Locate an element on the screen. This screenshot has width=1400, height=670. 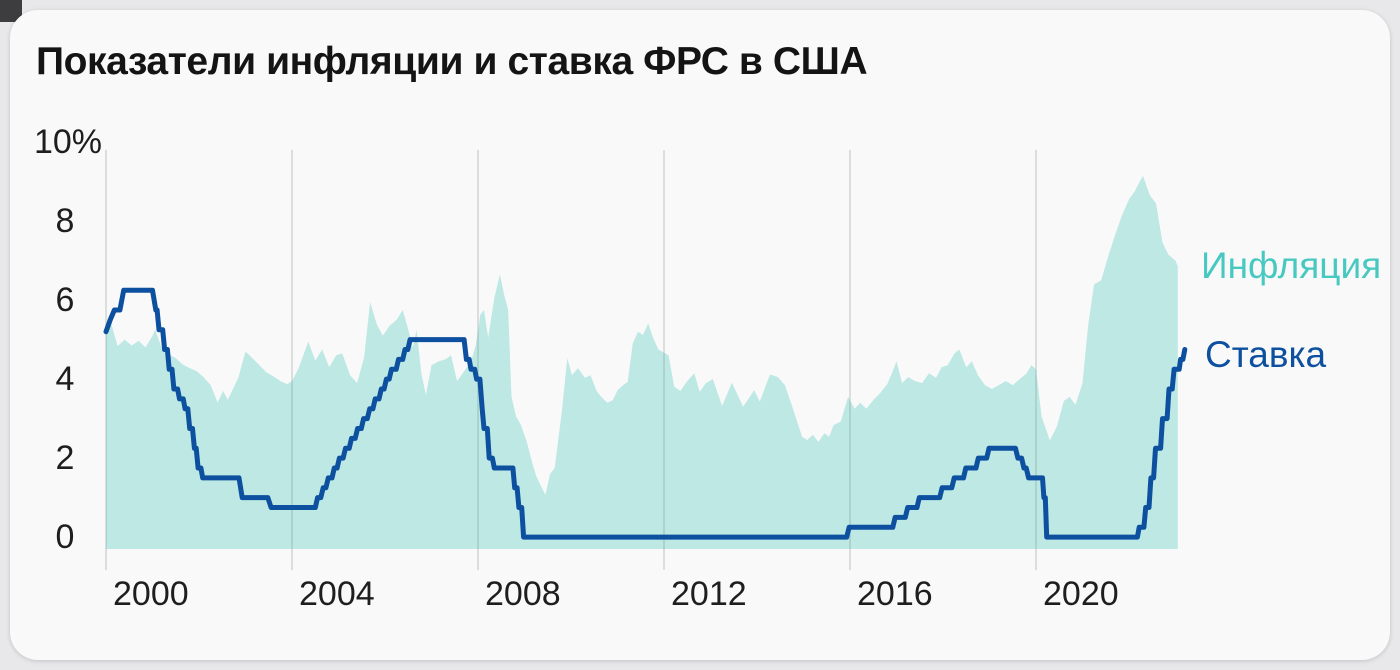
x-axis-label: 2000 is located at coordinates (151, 594).